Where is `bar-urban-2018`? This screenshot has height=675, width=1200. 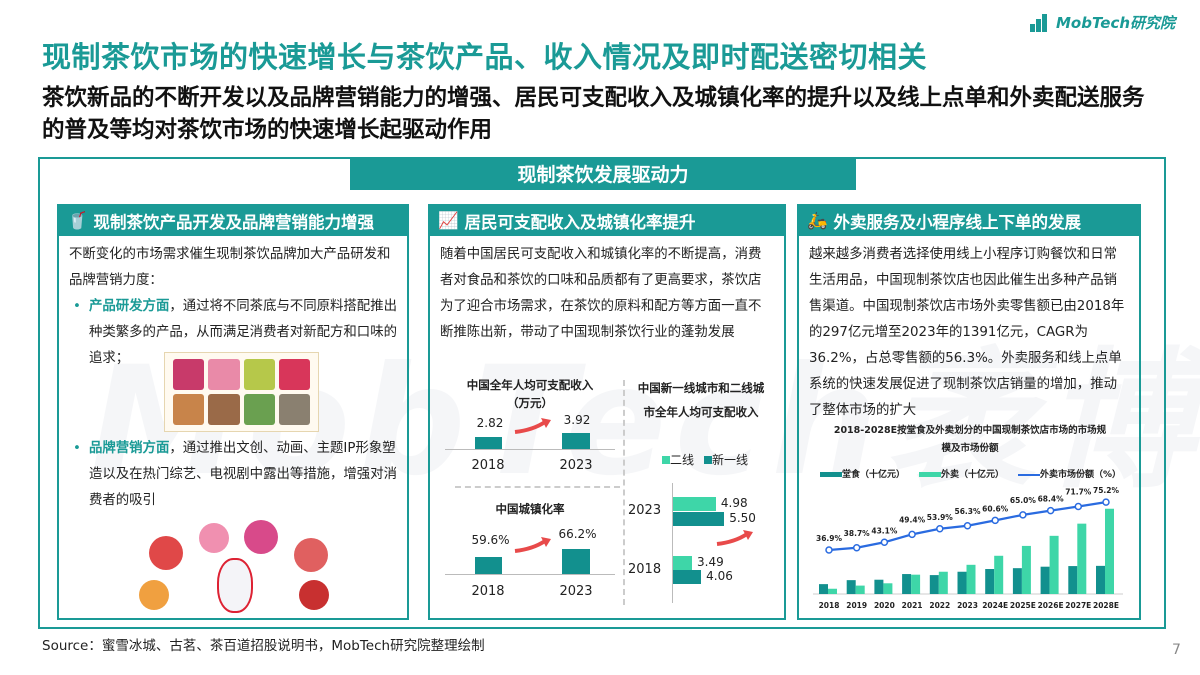
bar-urban-2018 is located at coordinates (488, 565).